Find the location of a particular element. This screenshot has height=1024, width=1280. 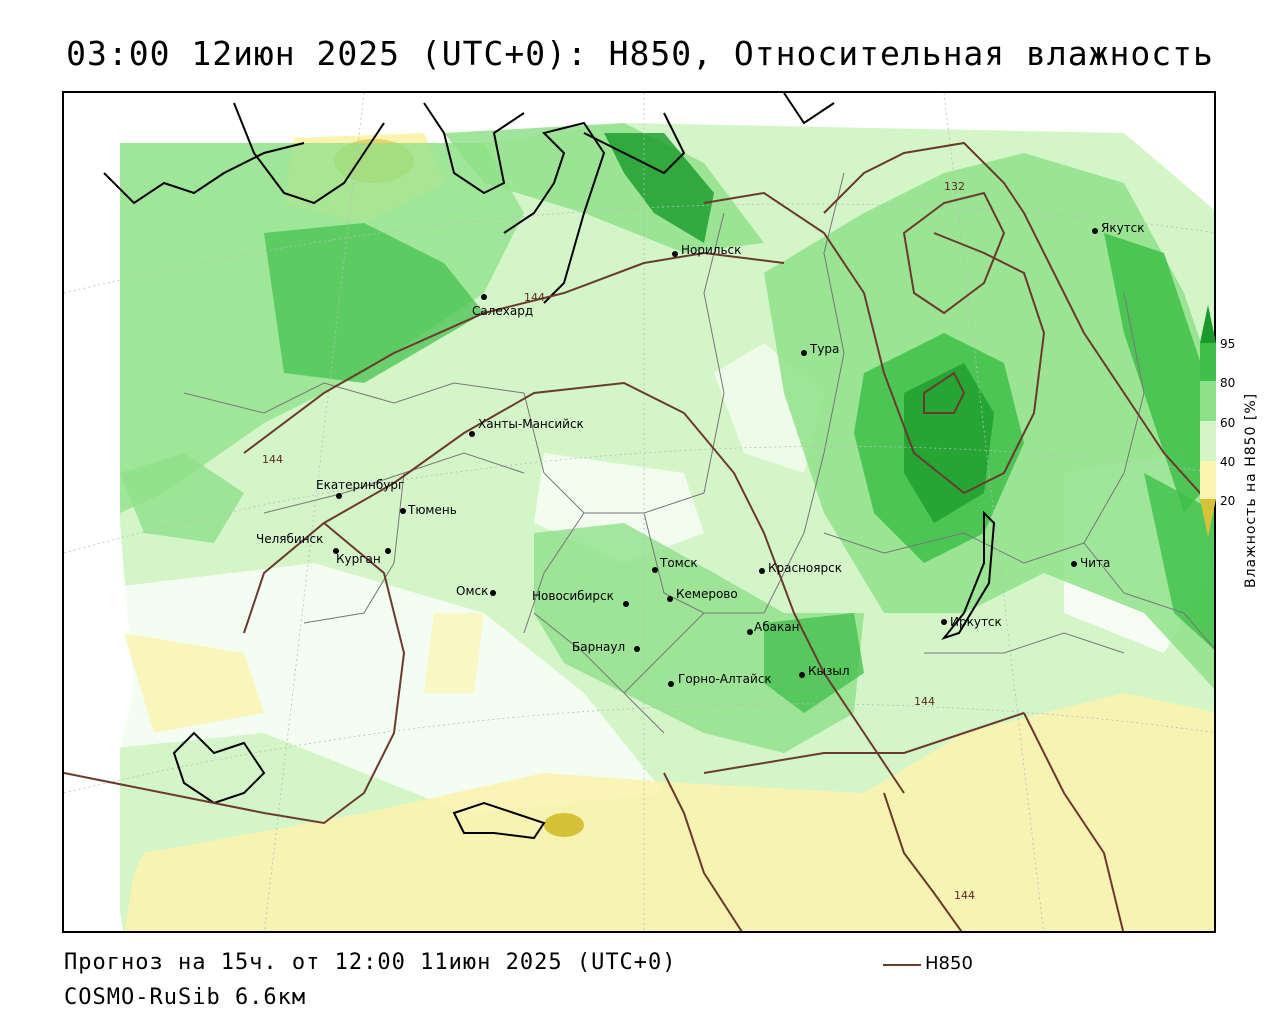

colorbar-tick: 40 is located at coordinates (1228, 462).